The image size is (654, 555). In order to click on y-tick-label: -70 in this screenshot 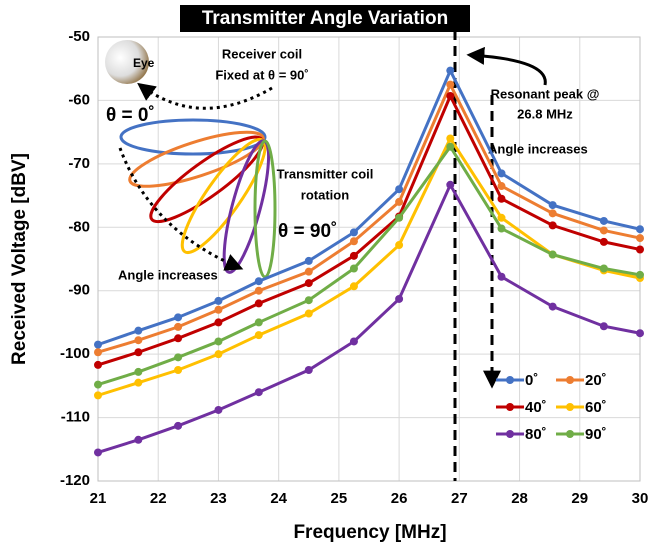, I will do `click(79, 163)`.